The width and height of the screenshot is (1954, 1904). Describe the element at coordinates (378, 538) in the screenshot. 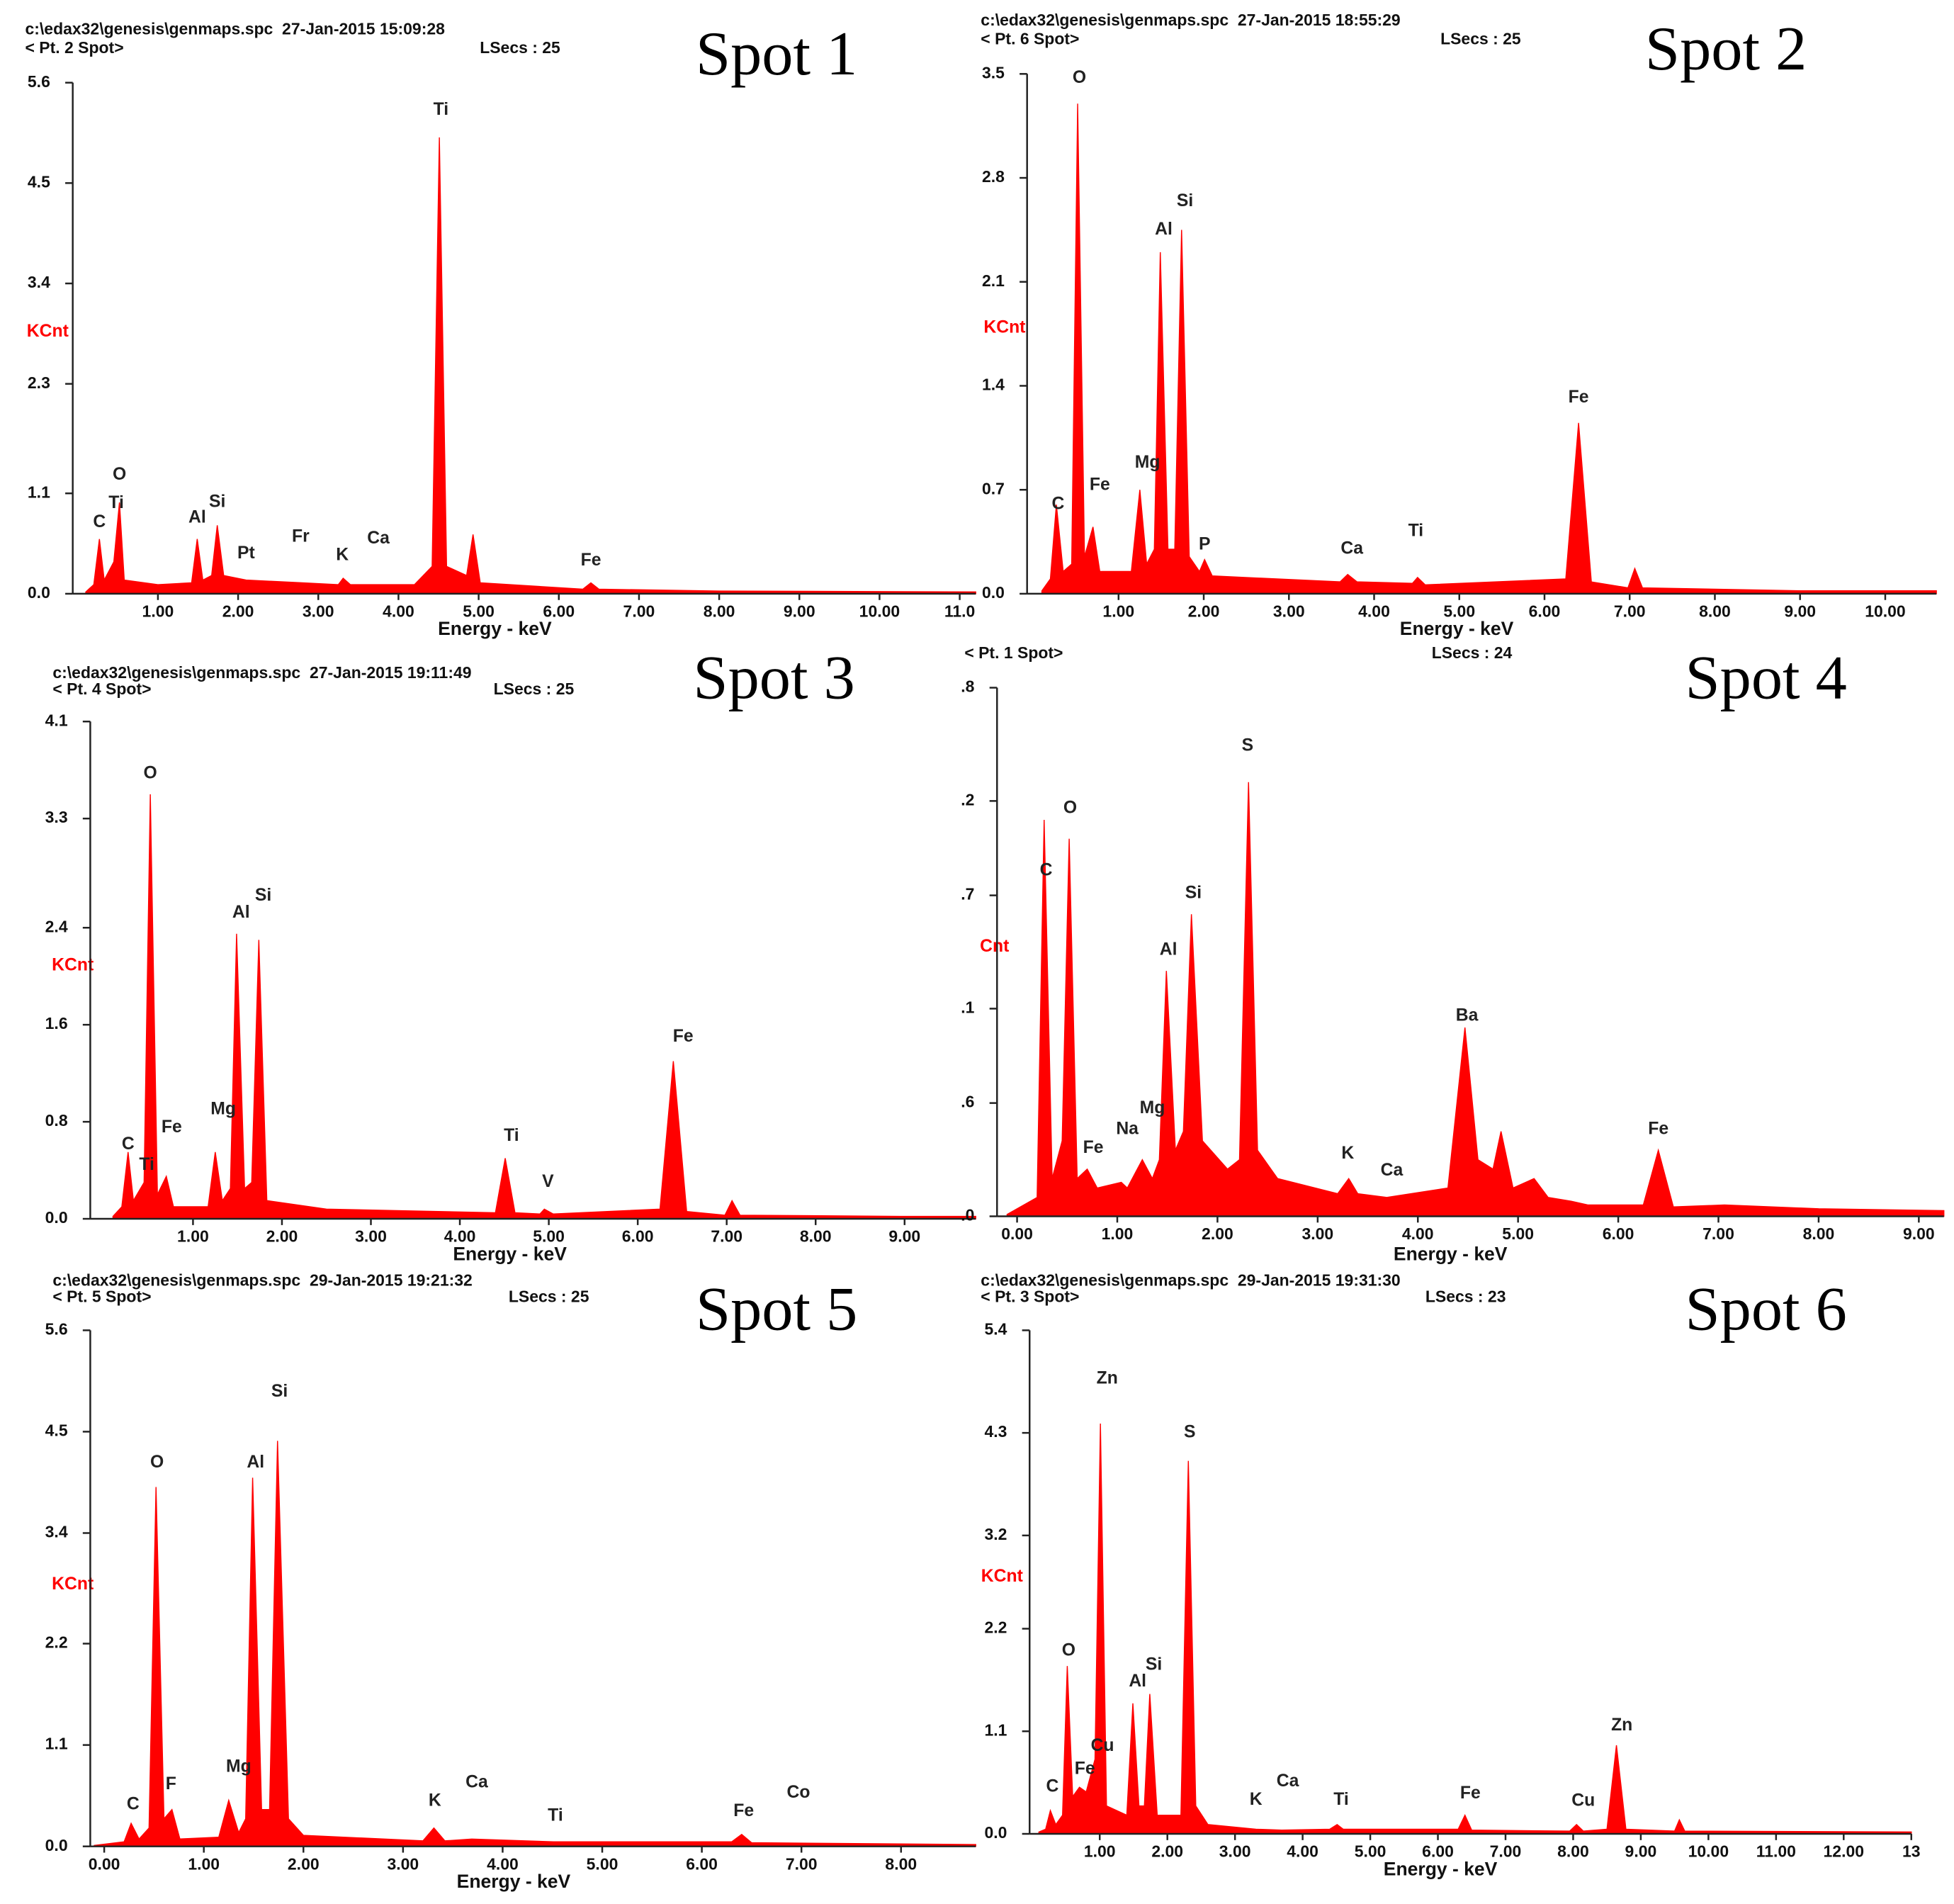

I see `peak-label: Ca` at that location.